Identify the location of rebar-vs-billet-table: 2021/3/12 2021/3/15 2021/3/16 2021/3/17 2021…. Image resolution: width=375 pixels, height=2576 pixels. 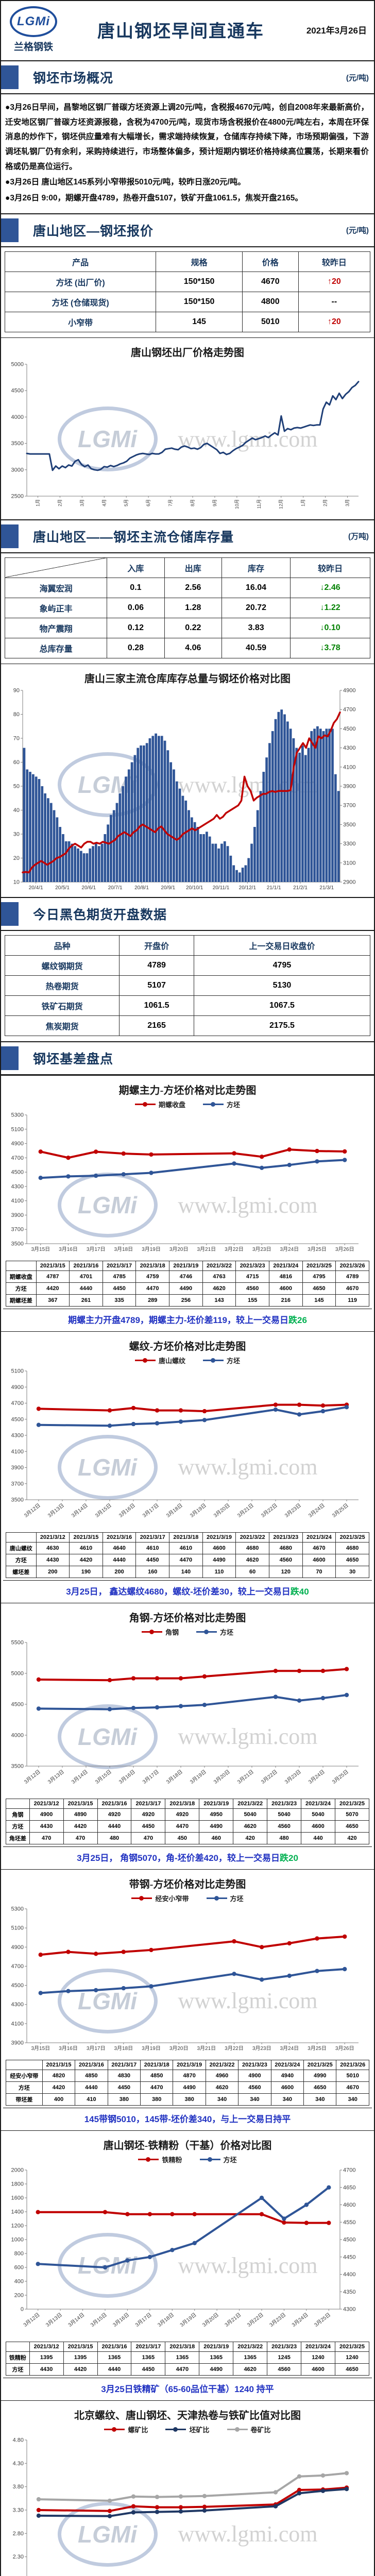
(187, 1555).